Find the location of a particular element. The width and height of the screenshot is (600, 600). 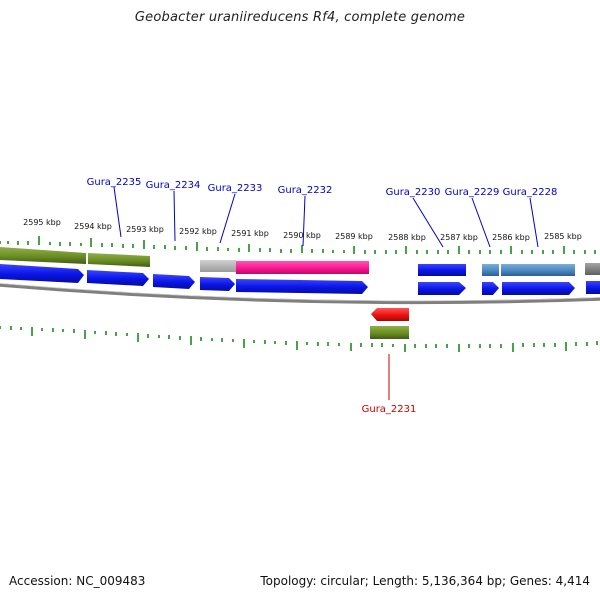

tick-label: 2587 kbp is located at coordinates (459, 237).